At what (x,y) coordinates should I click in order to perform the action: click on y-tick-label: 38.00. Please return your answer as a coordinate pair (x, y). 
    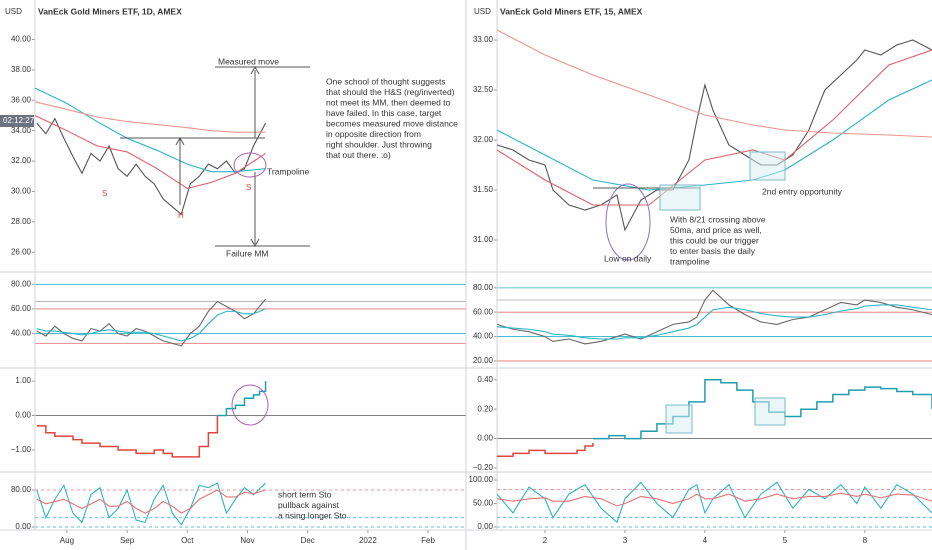
    Looking at the image, I should click on (21, 69).